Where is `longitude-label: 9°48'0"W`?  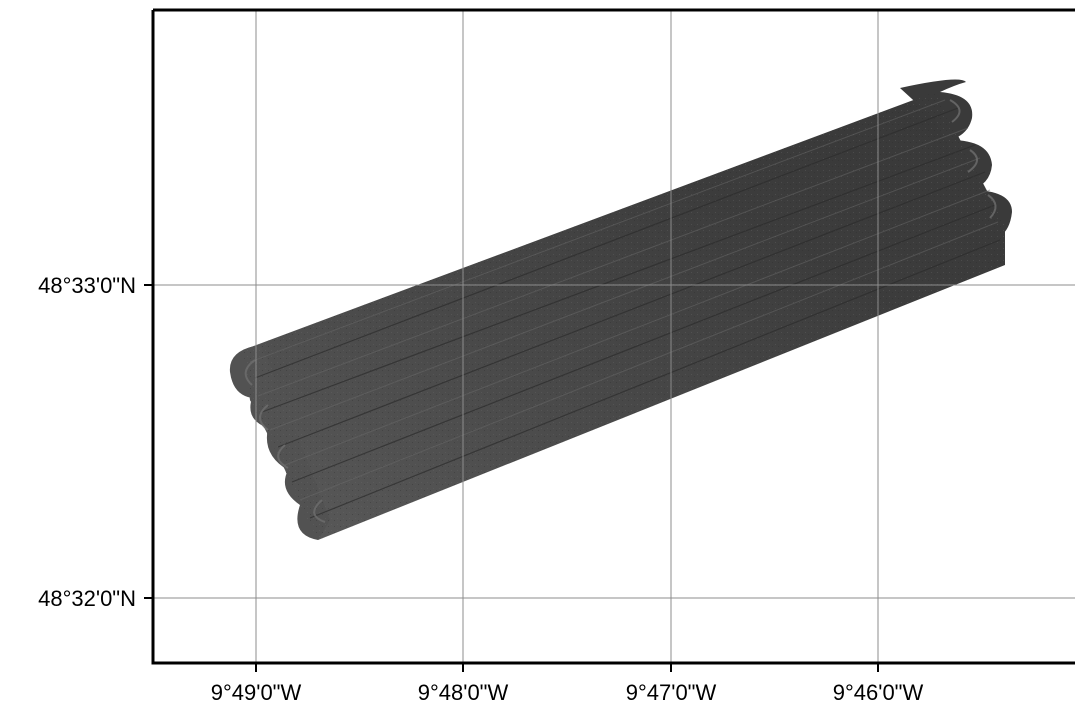 longitude-label: 9°48'0"W is located at coordinates (463, 692).